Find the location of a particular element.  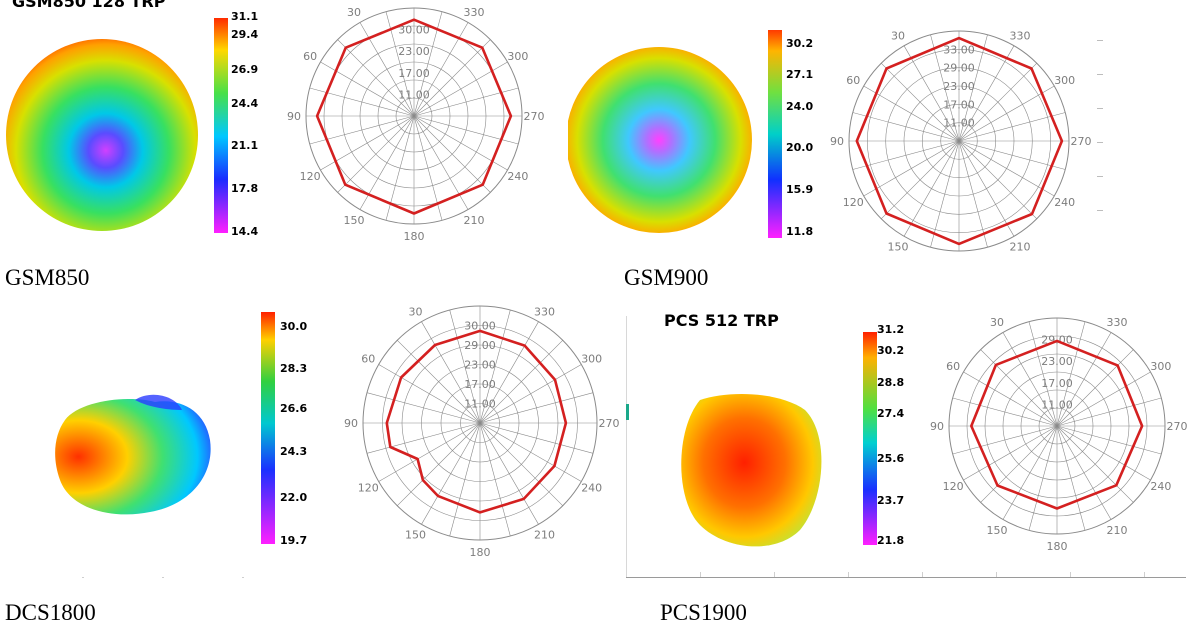

colorbar-tick: 31.2 is located at coordinates (891, 329).